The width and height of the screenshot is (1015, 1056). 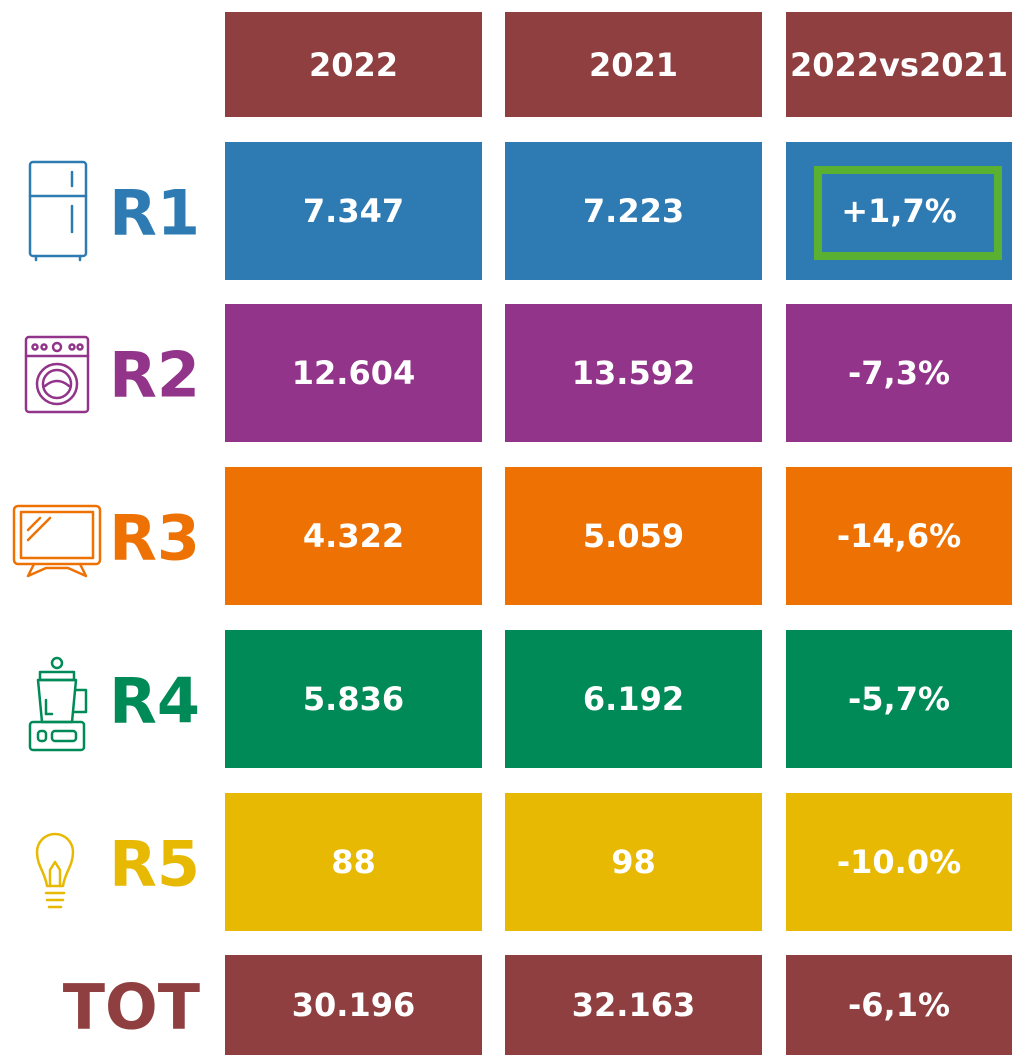 What do you see at coordinates (154, 864) in the screenshot?
I see `row-label: R5` at bounding box center [154, 864].